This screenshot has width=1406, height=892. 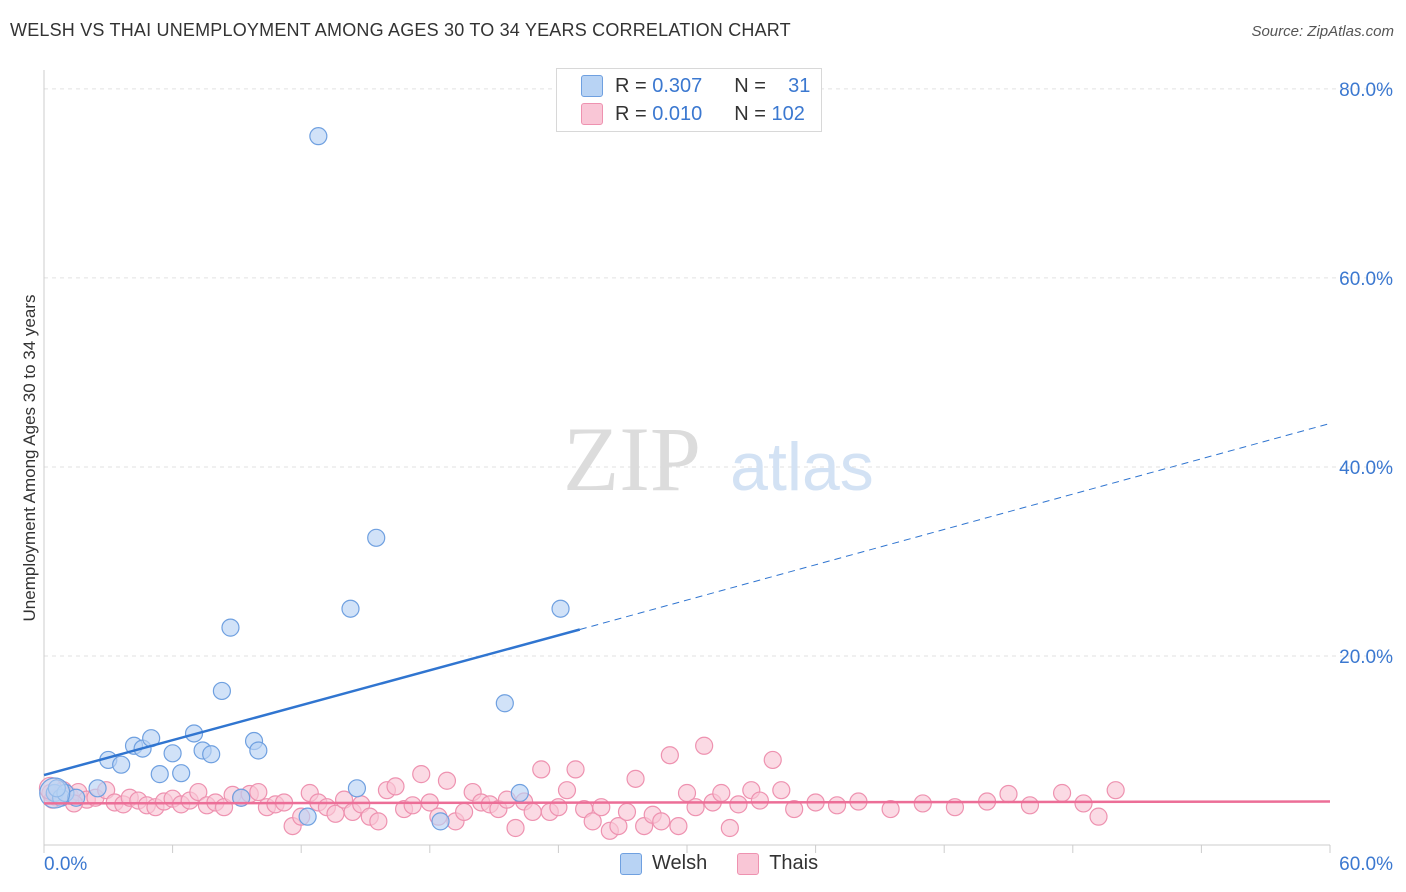 What do you see at coordinates (718, 459) in the screenshot?
I see `watermark: ZIP atlas` at bounding box center [718, 459].